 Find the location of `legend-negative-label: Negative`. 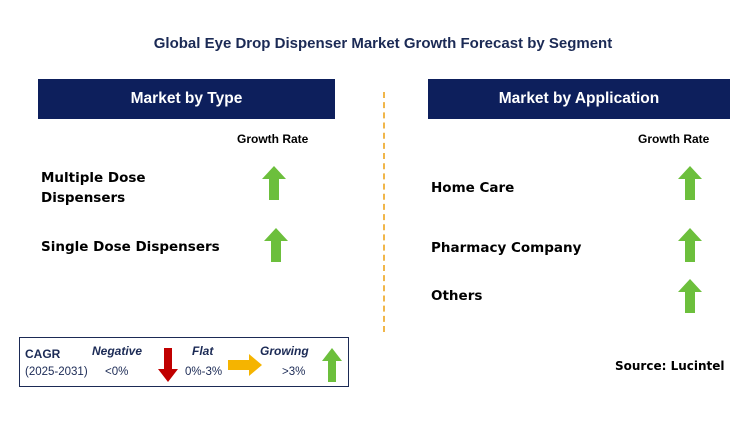

legend-negative-label: Negative is located at coordinates (117, 351).